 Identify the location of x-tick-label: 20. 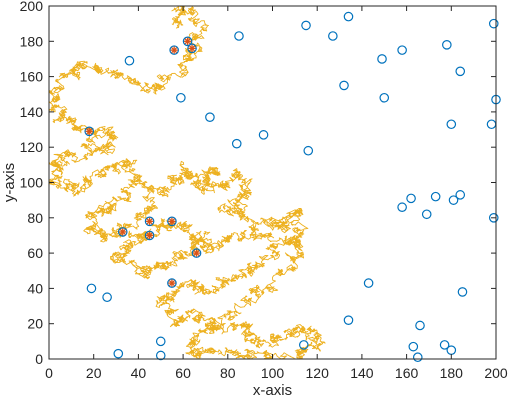
(94, 373).